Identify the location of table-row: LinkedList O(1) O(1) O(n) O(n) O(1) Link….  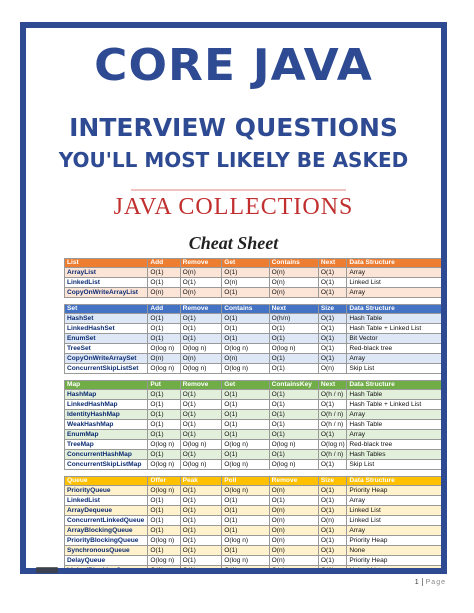
(252, 282).